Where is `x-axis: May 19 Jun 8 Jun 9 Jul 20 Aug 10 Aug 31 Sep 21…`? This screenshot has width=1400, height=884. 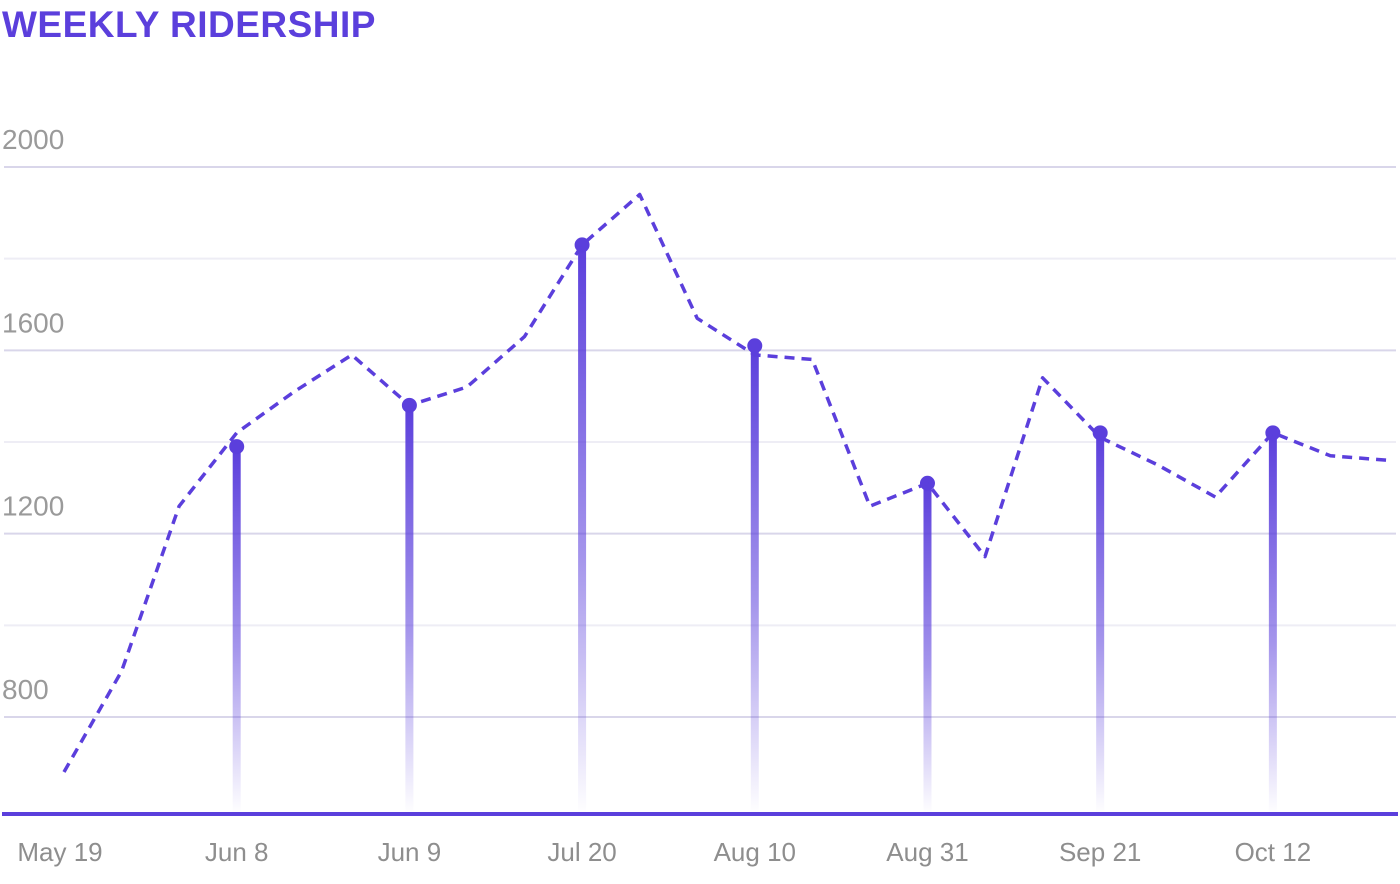
x-axis: May 19 Jun 8 Jun 9 Jul 20 Aug 10 Aug 31 Sep 21… is located at coordinates (664, 852).